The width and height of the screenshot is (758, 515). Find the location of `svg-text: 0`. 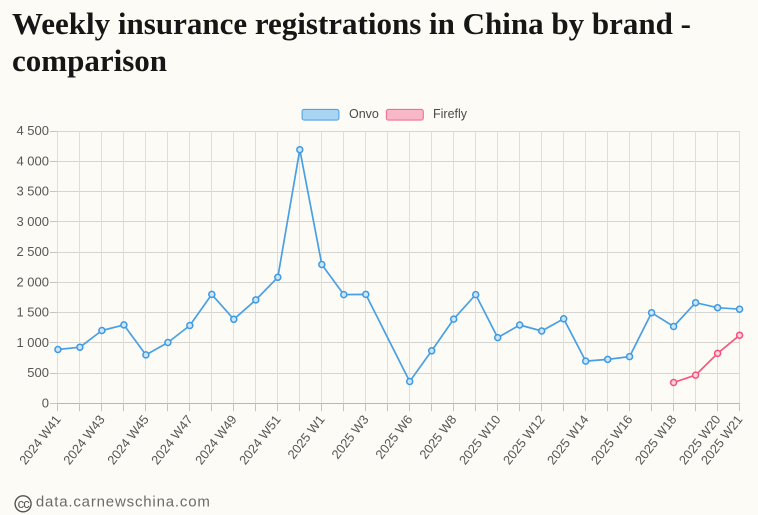

svg-text: 0 is located at coordinates (45, 402).